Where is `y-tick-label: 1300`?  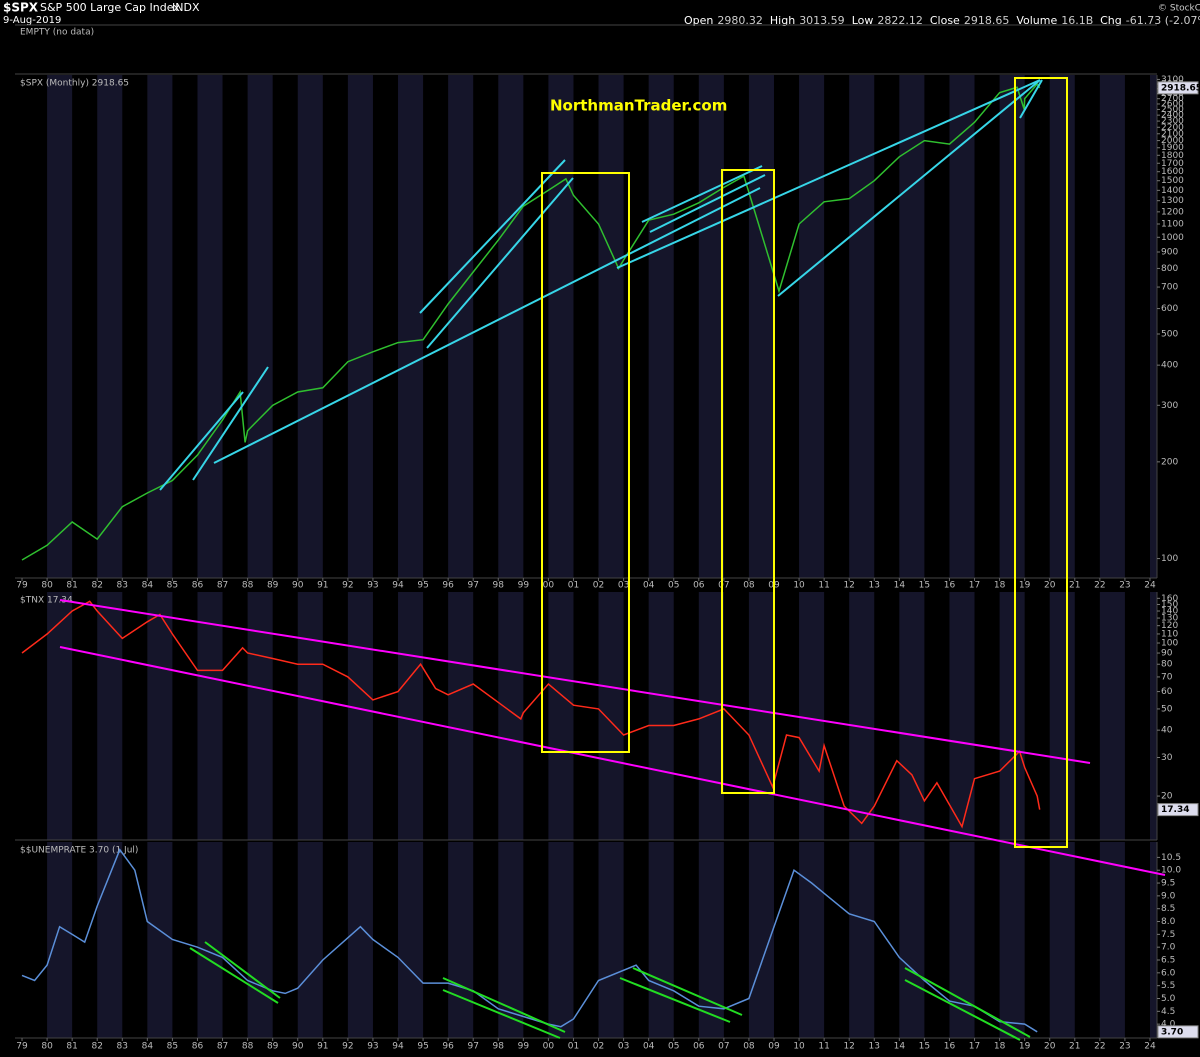 y-tick-label: 1300 is located at coordinates (1172, 201).